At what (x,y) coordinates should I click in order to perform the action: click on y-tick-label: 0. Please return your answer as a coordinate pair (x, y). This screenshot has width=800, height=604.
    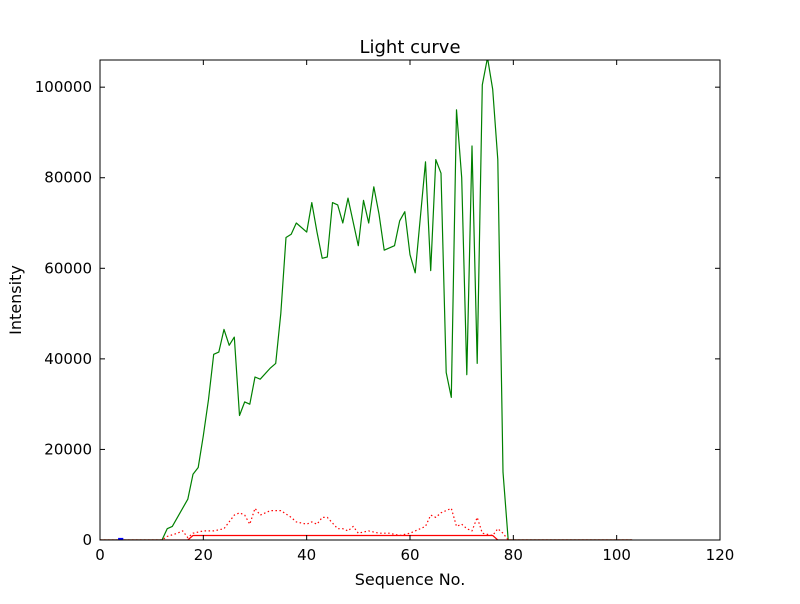
    Looking at the image, I should click on (87, 540).